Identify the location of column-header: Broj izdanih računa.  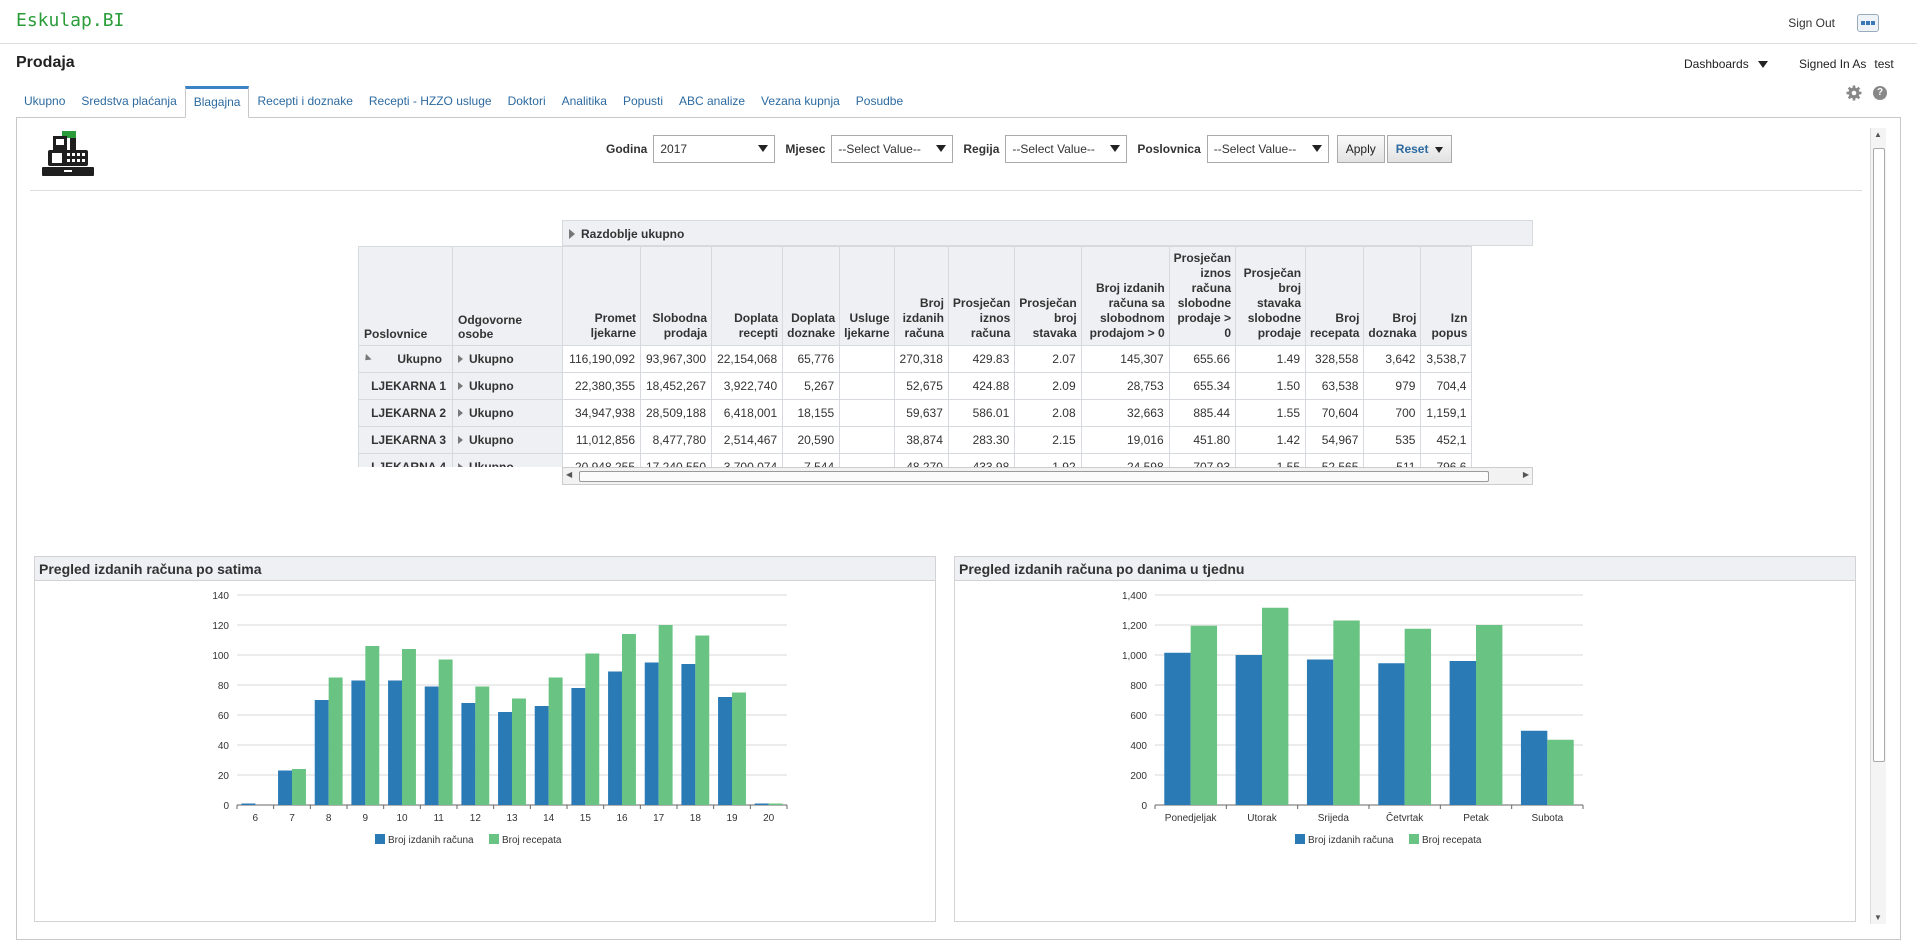
(921, 296).